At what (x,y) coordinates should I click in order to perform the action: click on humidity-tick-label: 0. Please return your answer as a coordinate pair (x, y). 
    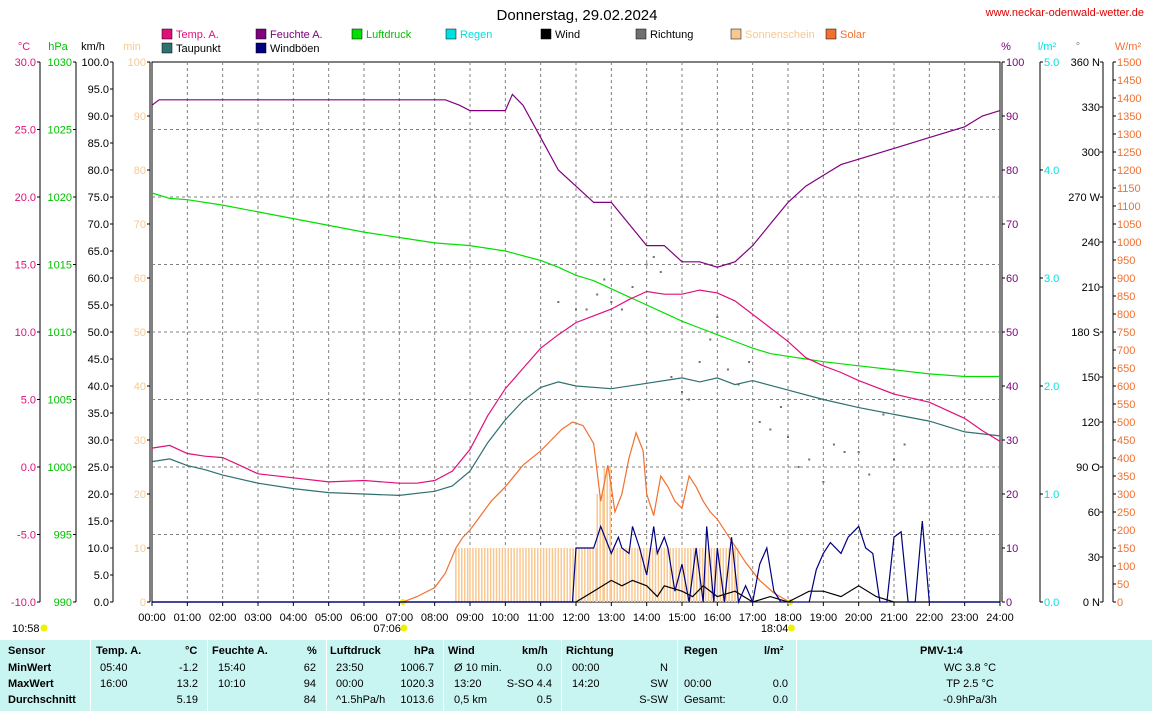
    Looking at the image, I should click on (1009, 603).